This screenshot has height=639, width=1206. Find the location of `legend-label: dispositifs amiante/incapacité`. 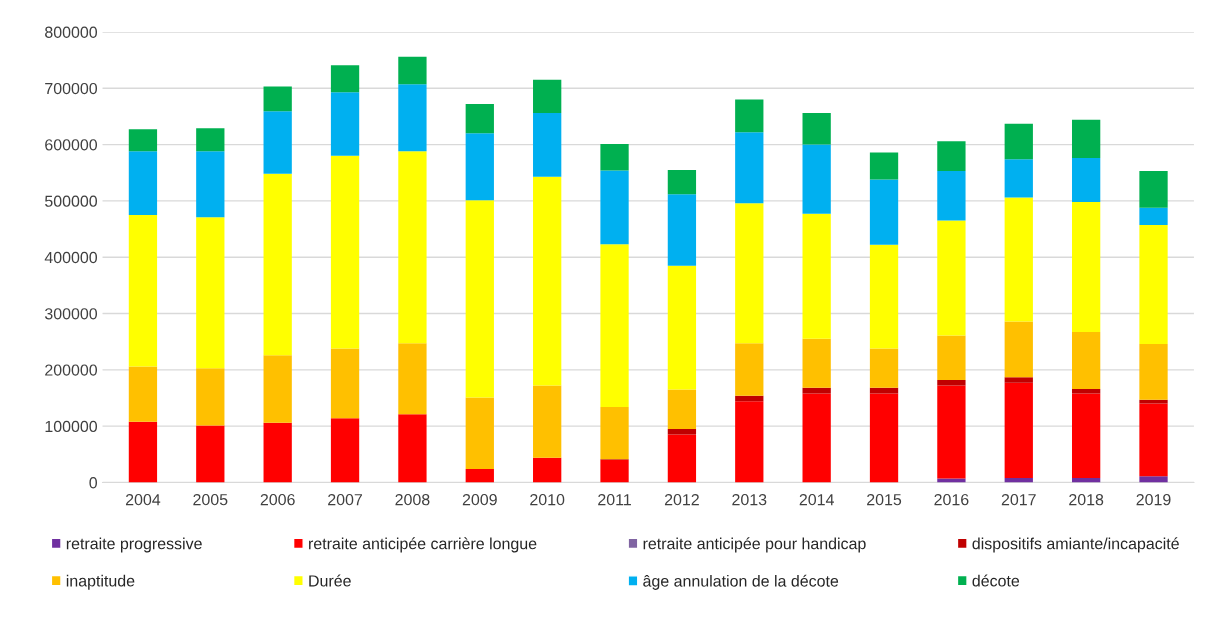

legend-label: dispositifs amiante/incapacité is located at coordinates (1075, 545).